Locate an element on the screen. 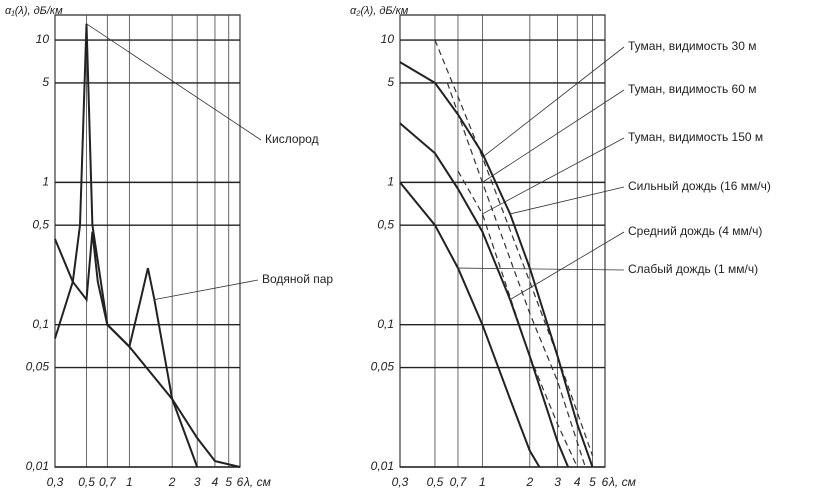 This screenshot has width=826, height=498. series-label: Туман, видимость 30 м is located at coordinates (692, 46).